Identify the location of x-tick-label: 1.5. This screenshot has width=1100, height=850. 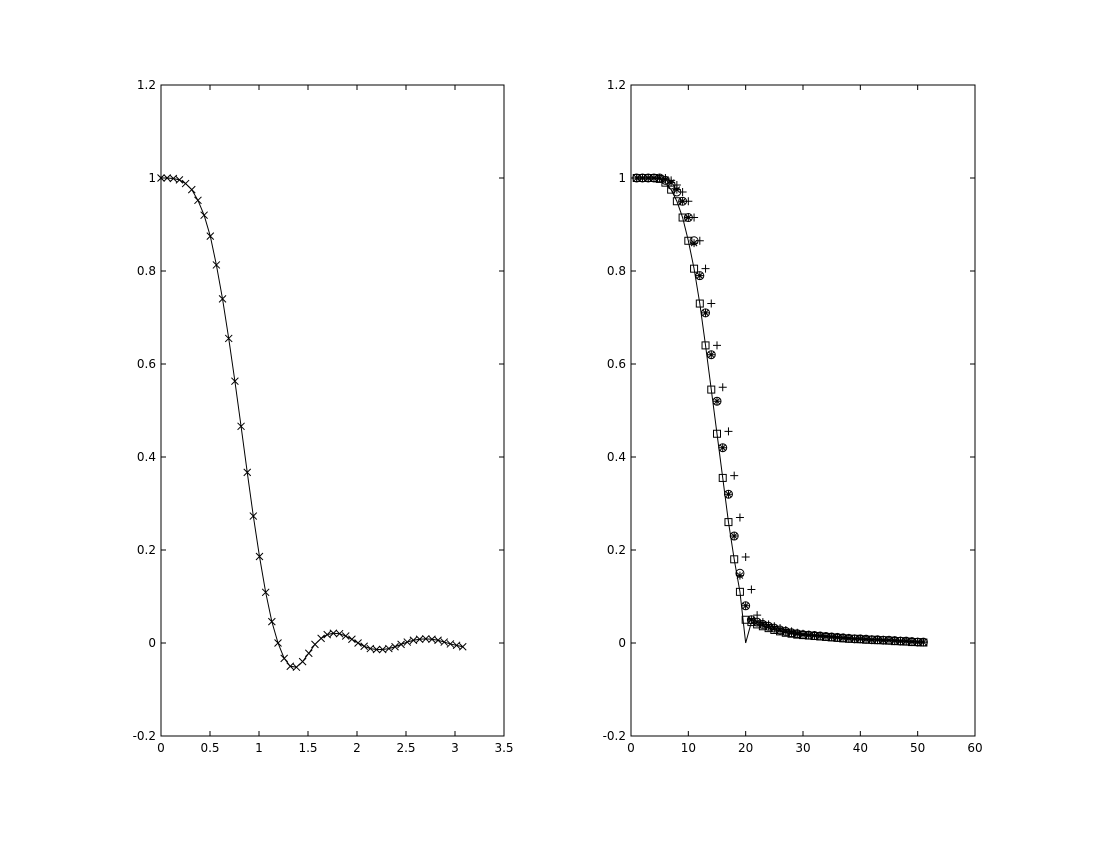
(307, 748).